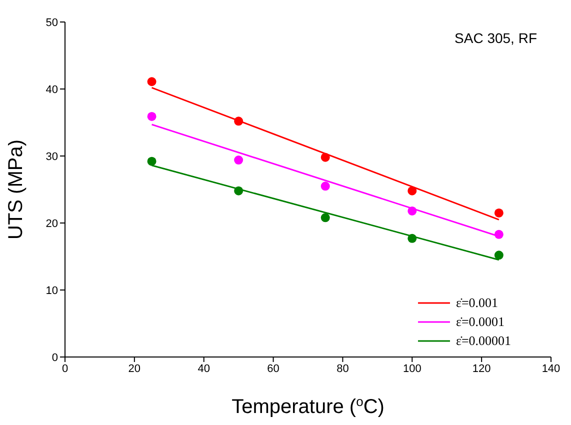 The height and width of the screenshot is (425, 571). Describe the element at coordinates (477, 302) in the screenshot. I see `legend-label: ε̇=0.001` at that location.